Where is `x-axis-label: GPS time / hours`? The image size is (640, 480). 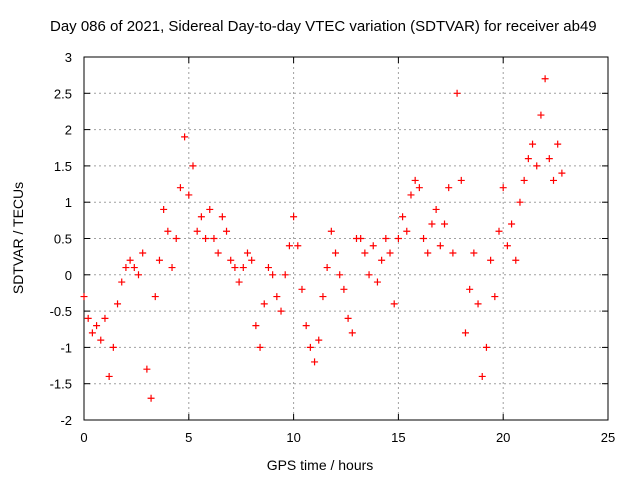 x-axis-label: GPS time / hours is located at coordinates (320, 465).